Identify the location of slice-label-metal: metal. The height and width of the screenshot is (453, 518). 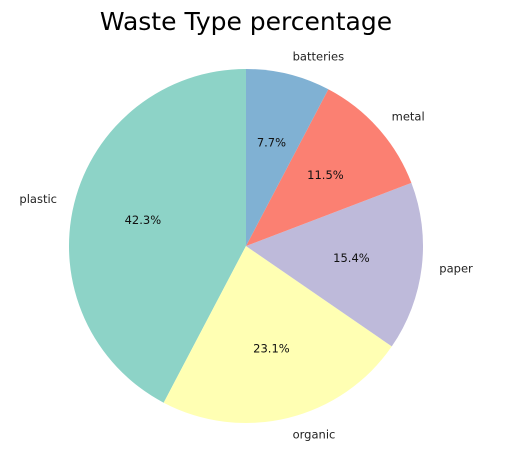
(408, 116).